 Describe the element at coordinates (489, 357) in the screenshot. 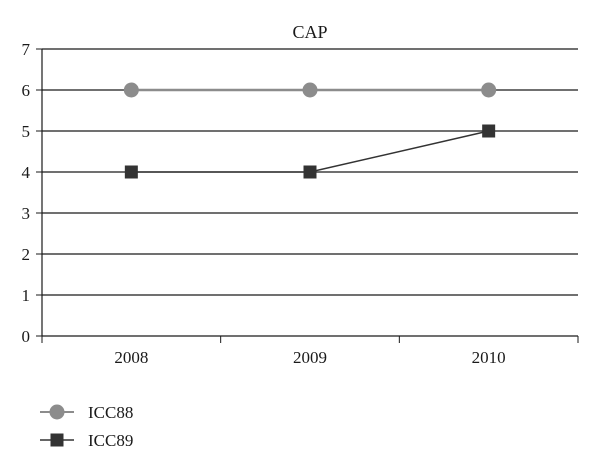

I see `x-tick-label: 2010` at that location.